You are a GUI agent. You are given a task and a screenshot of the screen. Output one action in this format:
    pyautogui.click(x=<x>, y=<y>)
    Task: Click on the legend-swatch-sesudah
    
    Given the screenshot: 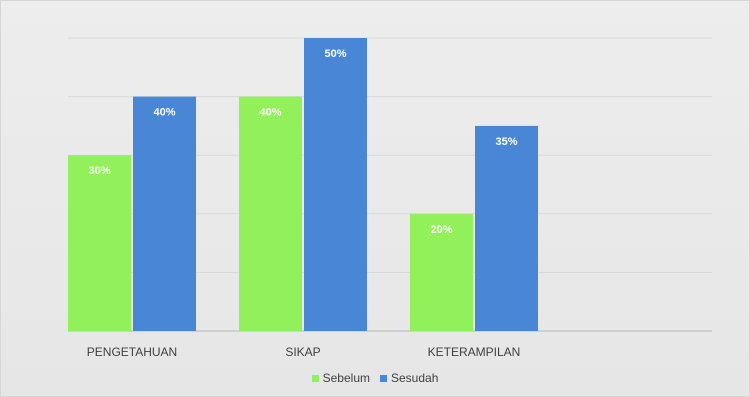 What is the action you would take?
    pyautogui.click(x=383, y=378)
    